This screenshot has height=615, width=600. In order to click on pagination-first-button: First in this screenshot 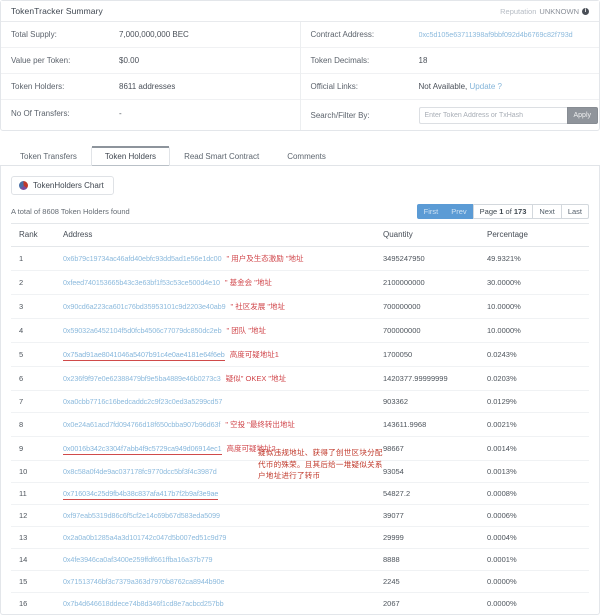, I will do `click(430, 211)`.